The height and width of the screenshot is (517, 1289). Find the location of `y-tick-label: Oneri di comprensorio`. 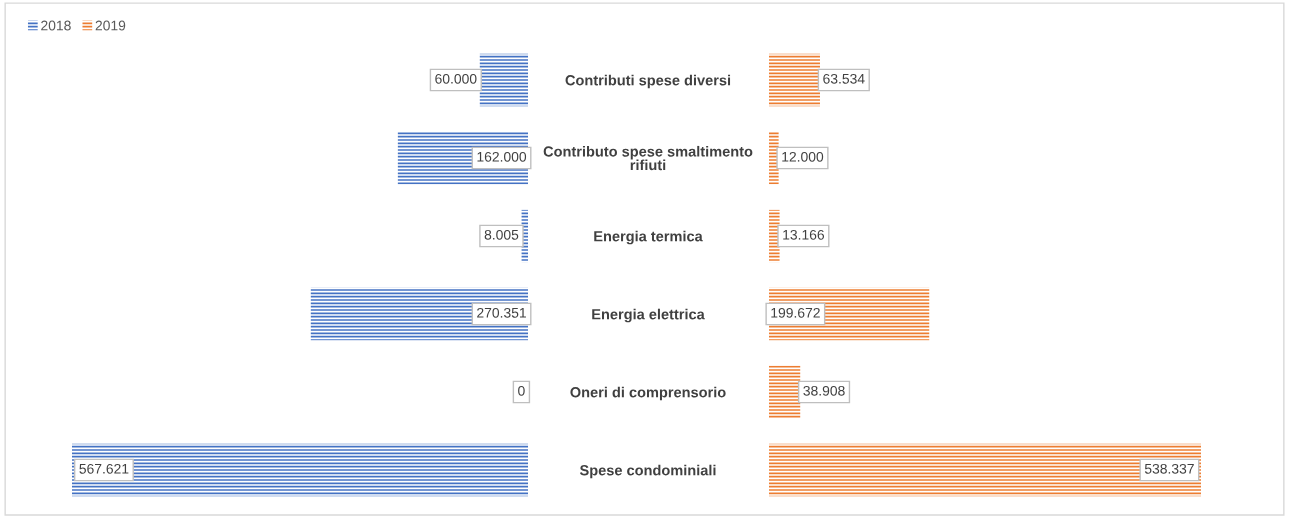

y-tick-label: Oneri di comprensorio is located at coordinates (648, 393).